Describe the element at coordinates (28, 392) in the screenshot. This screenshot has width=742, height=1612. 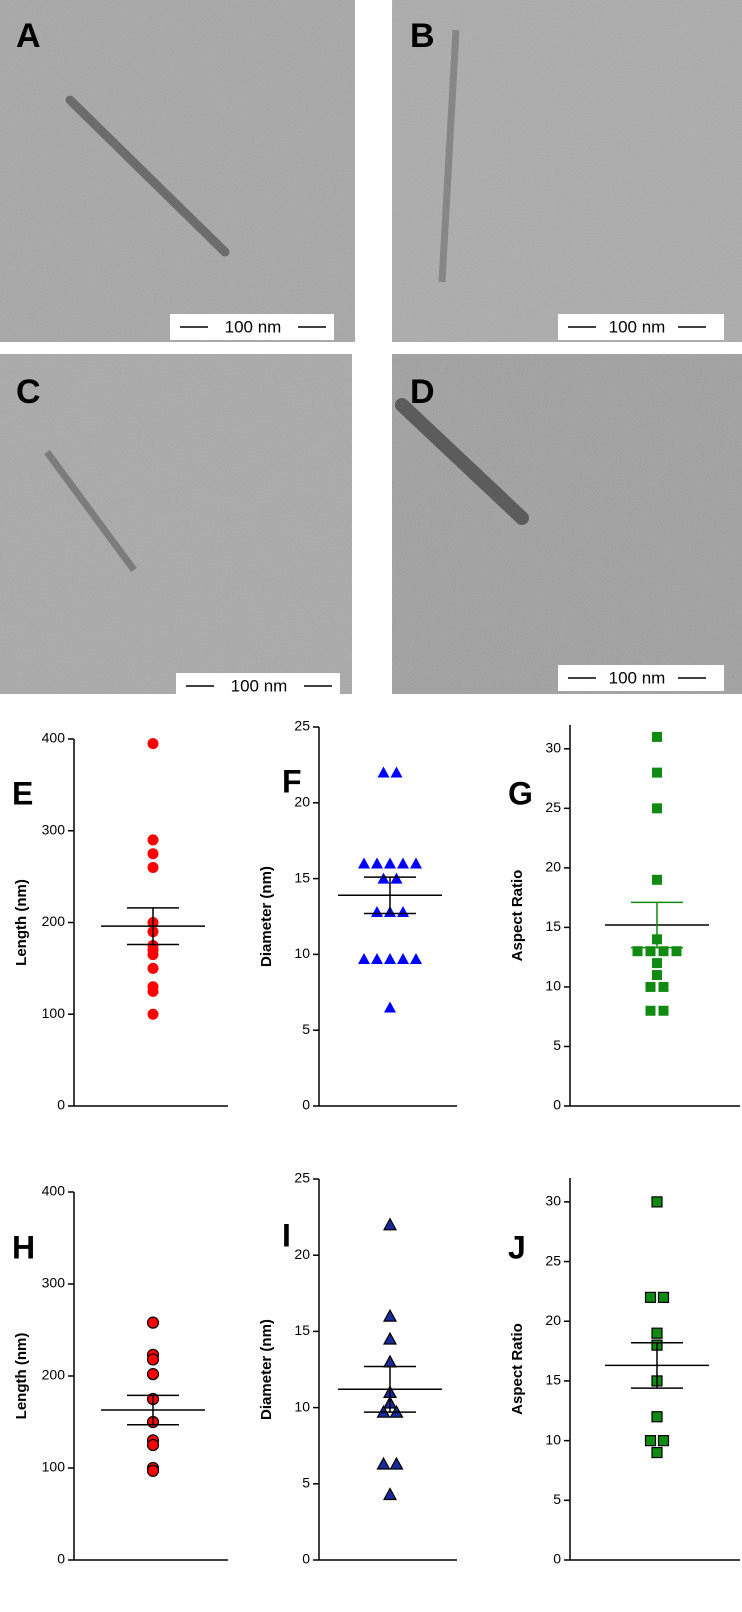
I see `panel-label: C` at that location.